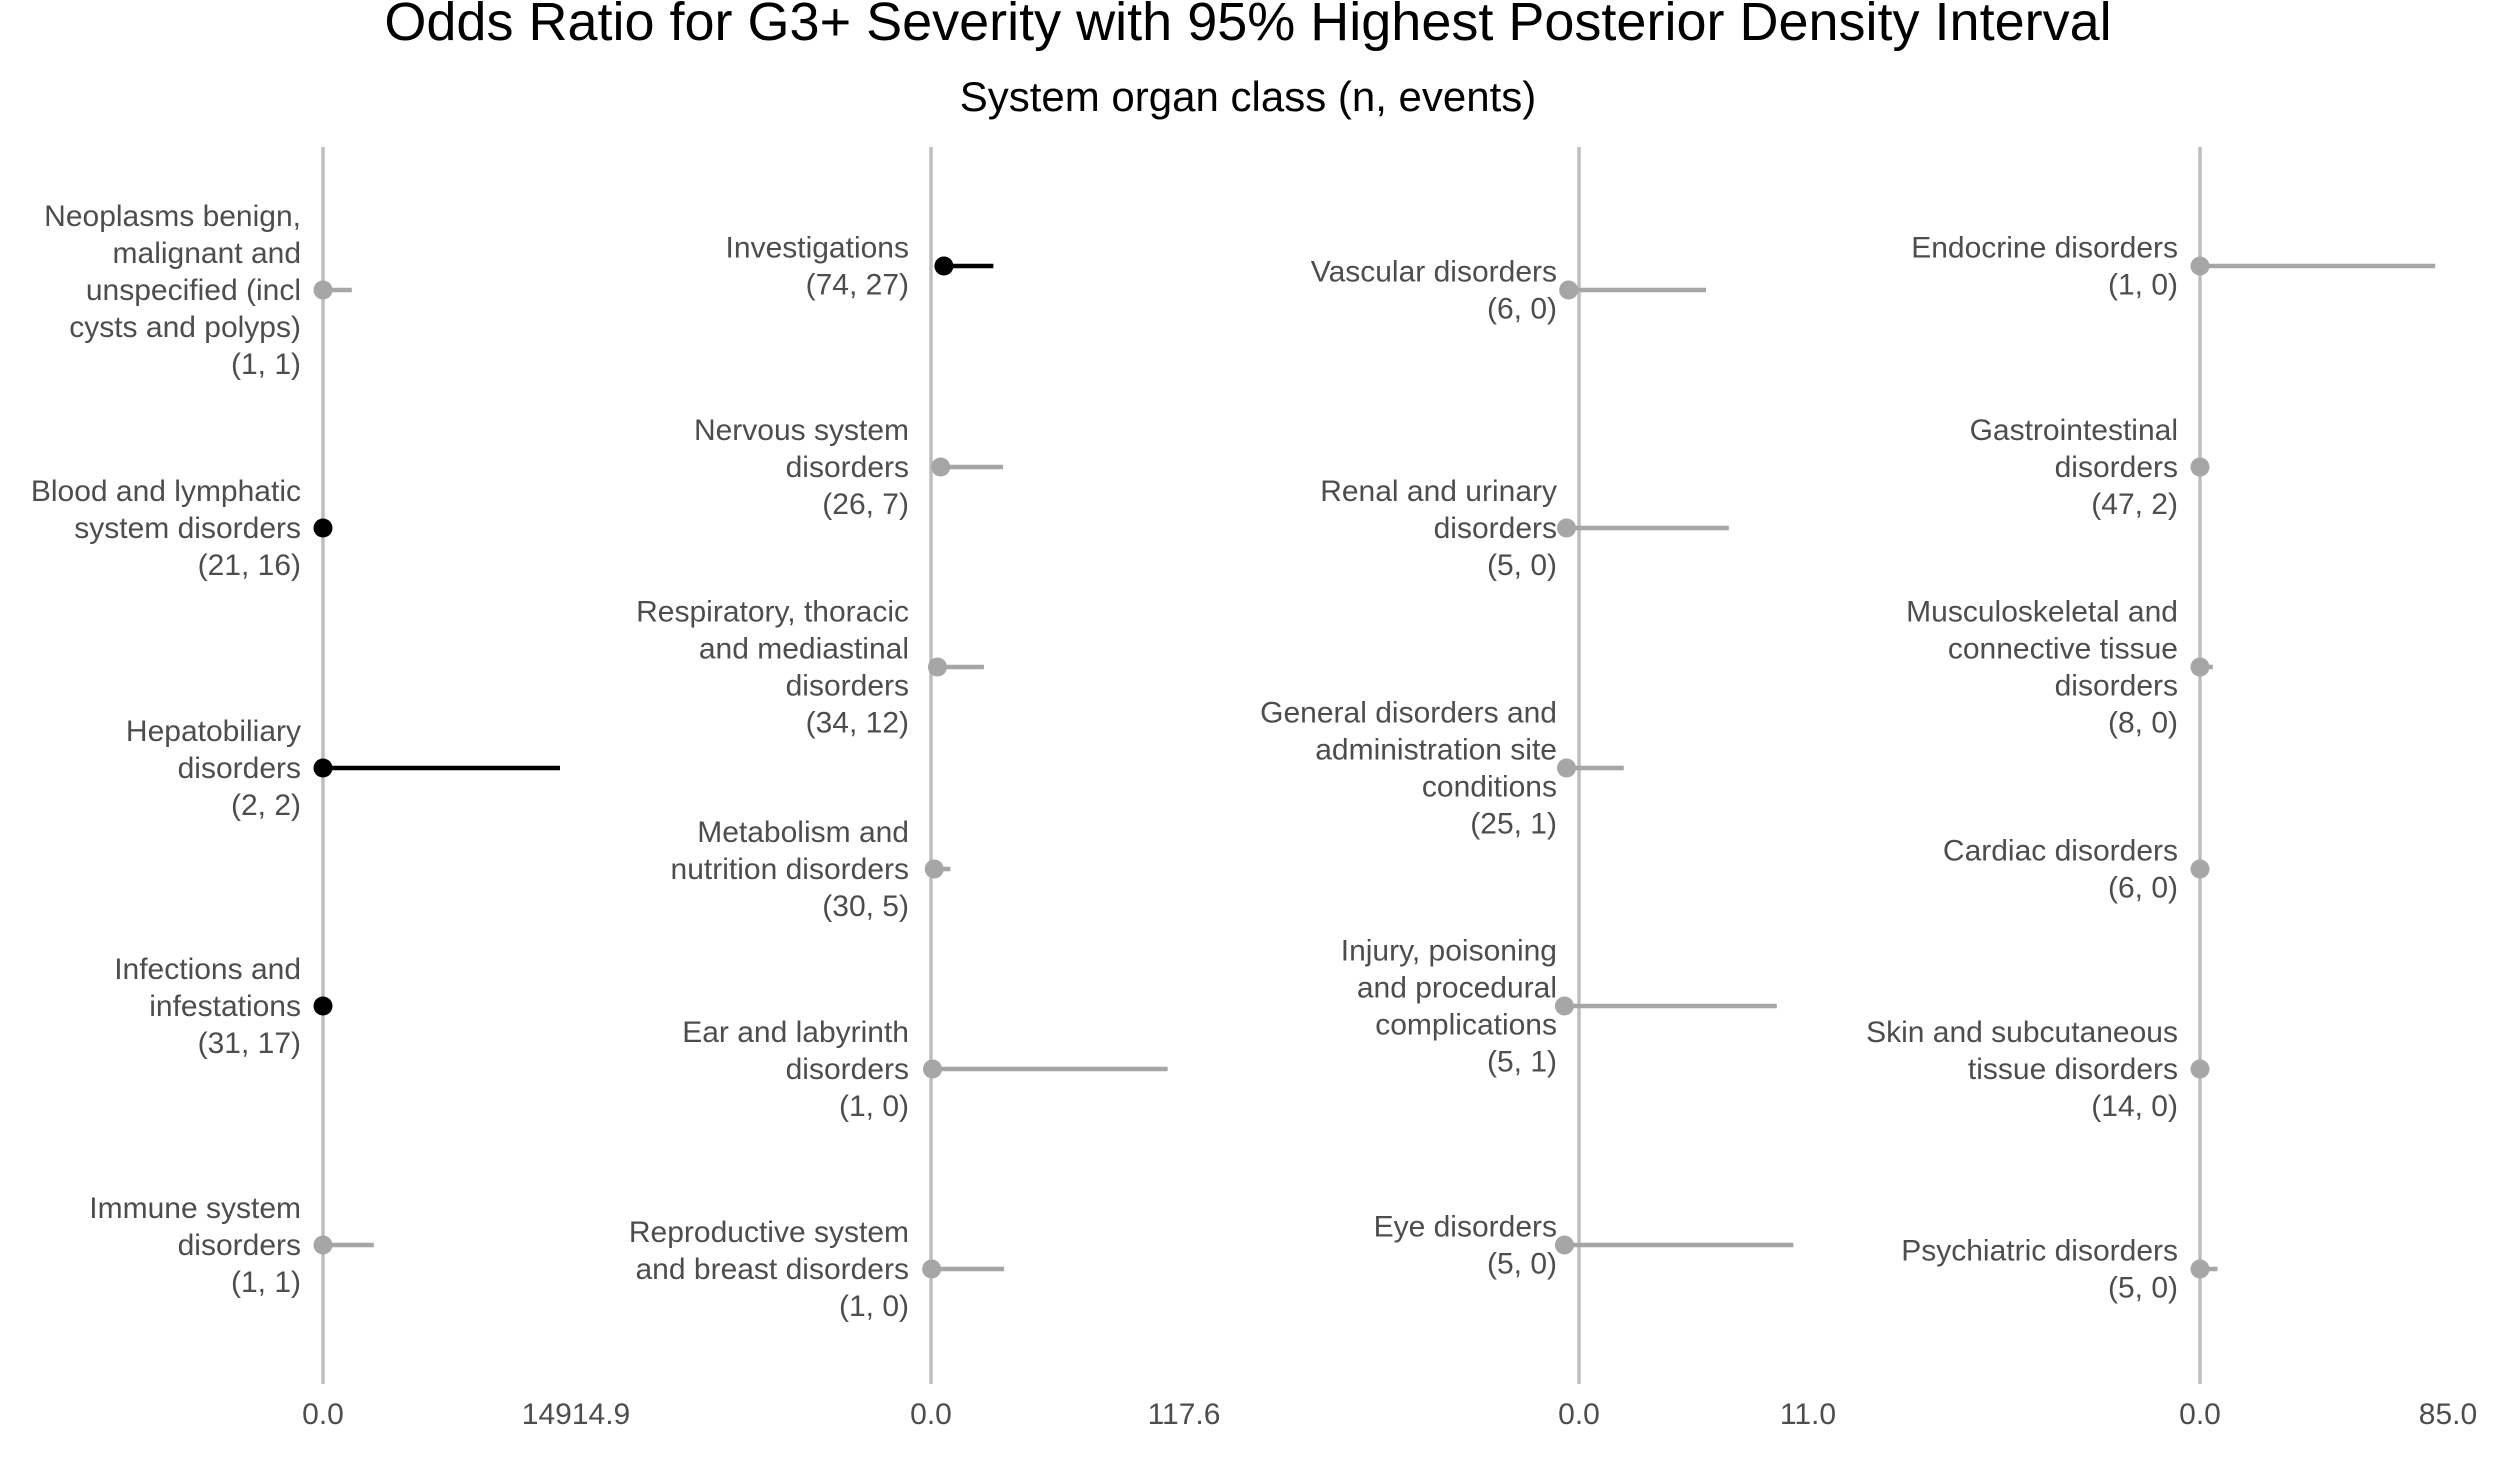 The image size is (2496, 1481). I want to click on row-label-line: system disorders, so click(187, 528).